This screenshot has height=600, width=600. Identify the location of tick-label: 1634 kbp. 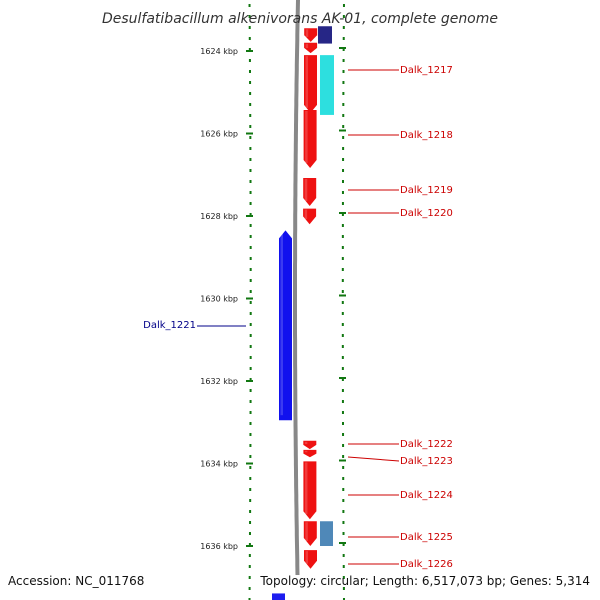
(219, 464).